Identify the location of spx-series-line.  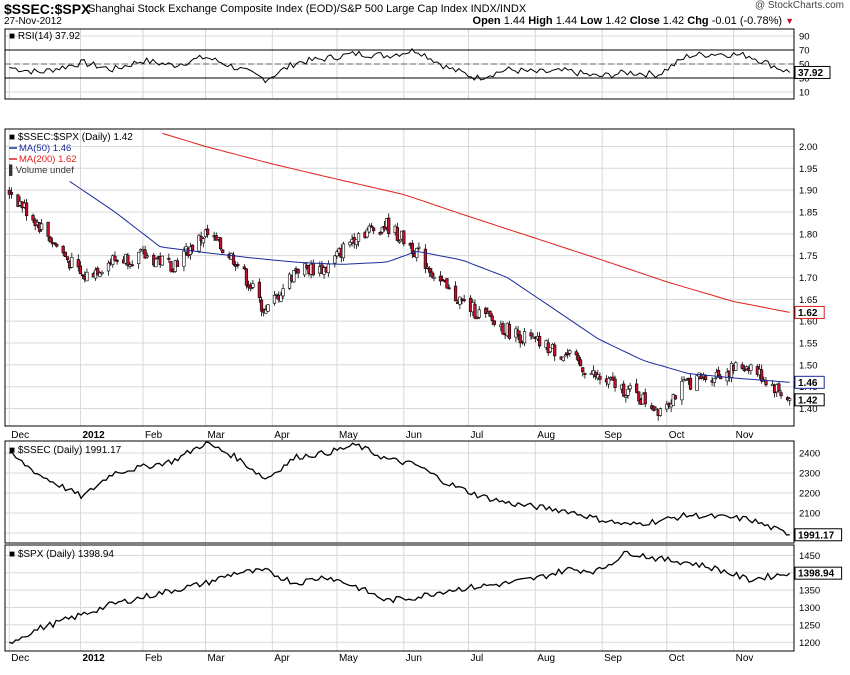
(400, 597).